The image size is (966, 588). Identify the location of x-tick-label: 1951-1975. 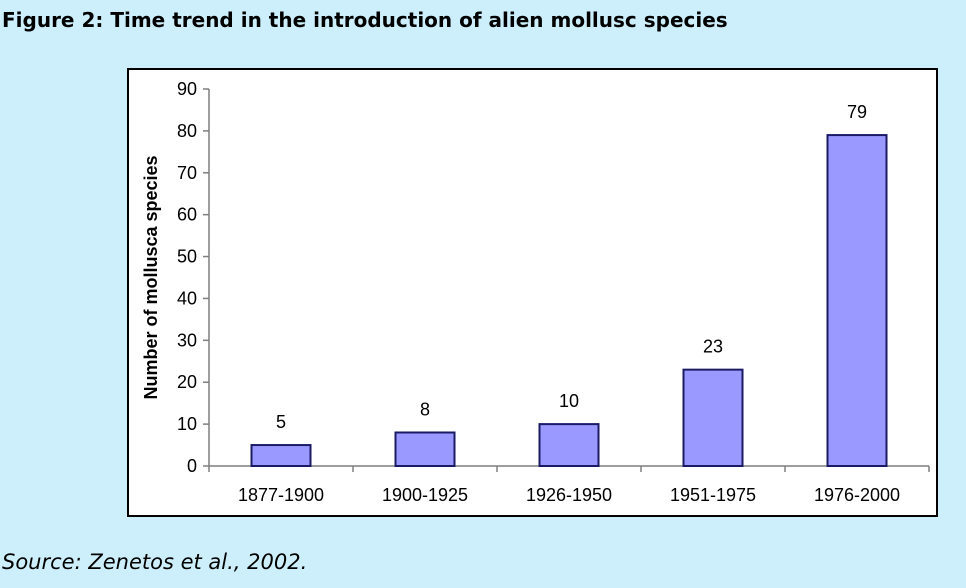
(713, 495).